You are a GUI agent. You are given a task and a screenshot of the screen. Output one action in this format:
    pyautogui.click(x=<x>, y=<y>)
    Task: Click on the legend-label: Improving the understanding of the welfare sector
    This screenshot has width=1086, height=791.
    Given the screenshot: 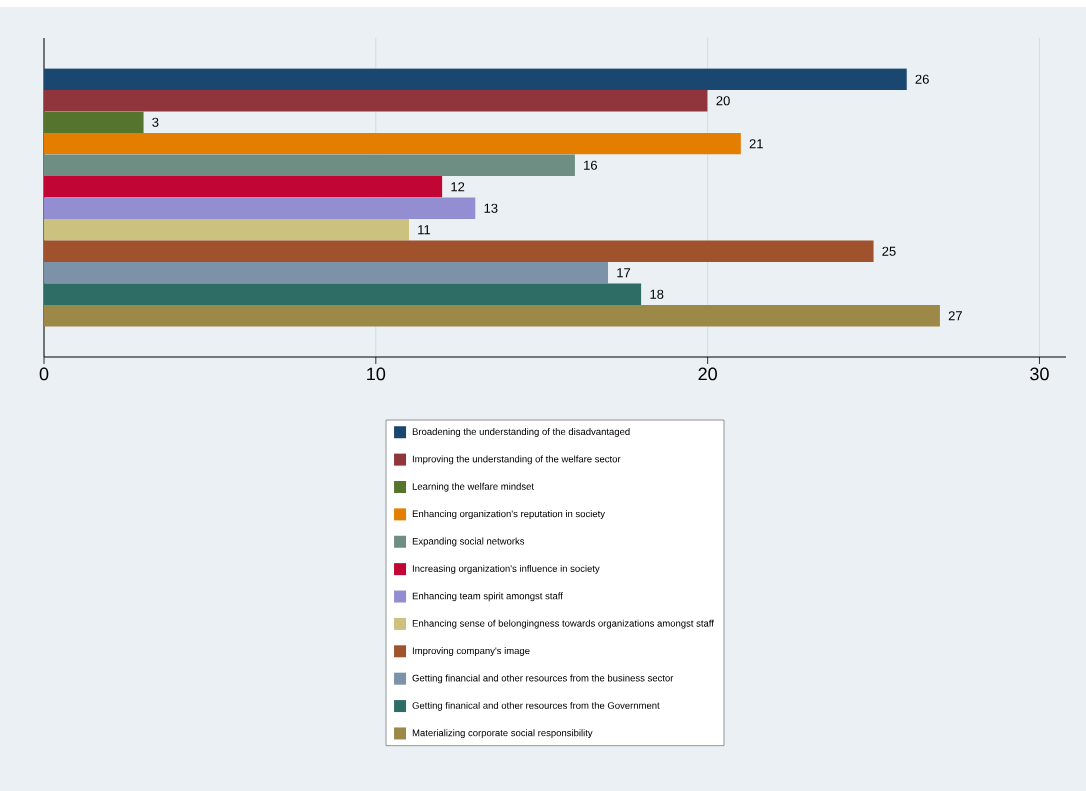 What is the action you would take?
    pyautogui.click(x=516, y=460)
    